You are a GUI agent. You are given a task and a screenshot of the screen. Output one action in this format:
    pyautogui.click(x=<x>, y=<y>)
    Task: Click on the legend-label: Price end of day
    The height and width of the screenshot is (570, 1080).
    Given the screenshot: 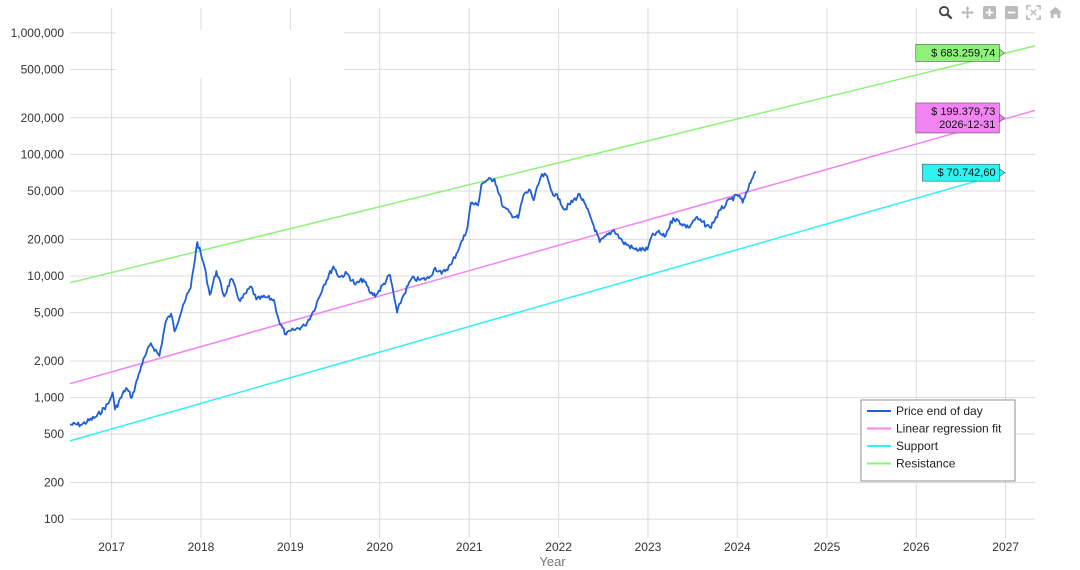 What is the action you would take?
    pyautogui.click(x=939, y=411)
    